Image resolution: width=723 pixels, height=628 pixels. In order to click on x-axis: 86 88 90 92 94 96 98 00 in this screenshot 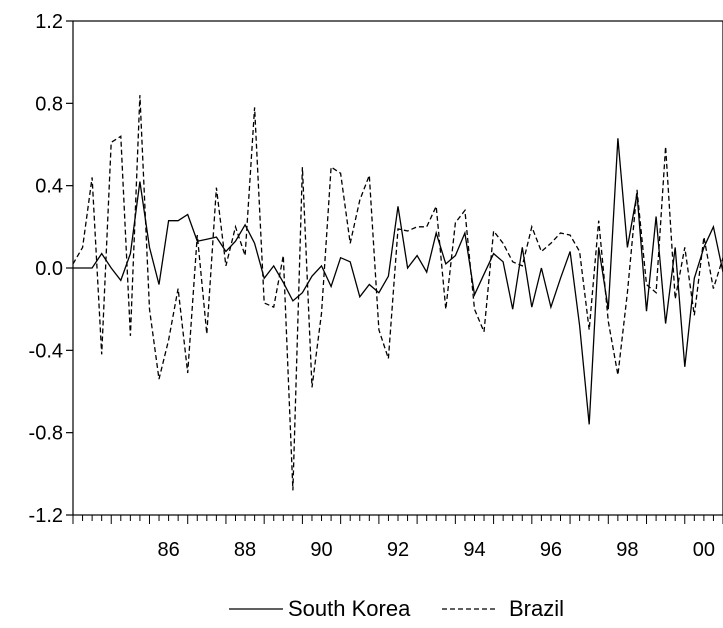, I will do `click(397, 538)`.